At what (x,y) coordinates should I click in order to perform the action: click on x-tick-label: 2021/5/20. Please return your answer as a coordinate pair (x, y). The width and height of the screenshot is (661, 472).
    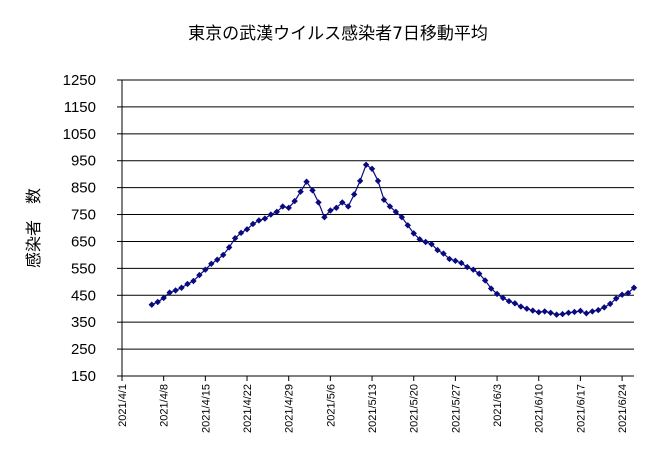
    Looking at the image, I should click on (415, 408).